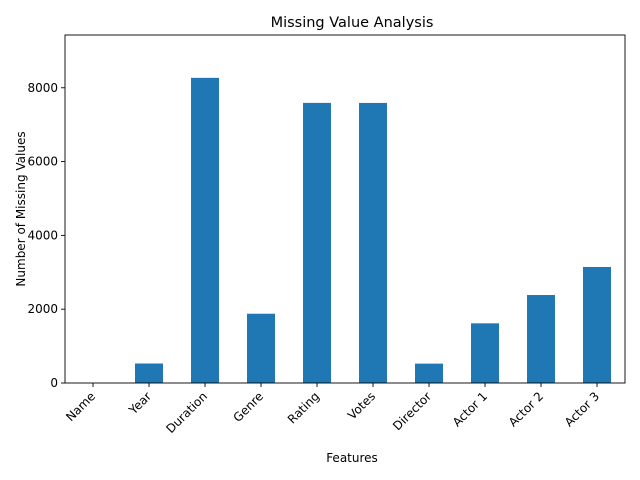  Describe the element at coordinates (21, 208) in the screenshot. I see `y-axis-label: Number of Missing Values` at that location.